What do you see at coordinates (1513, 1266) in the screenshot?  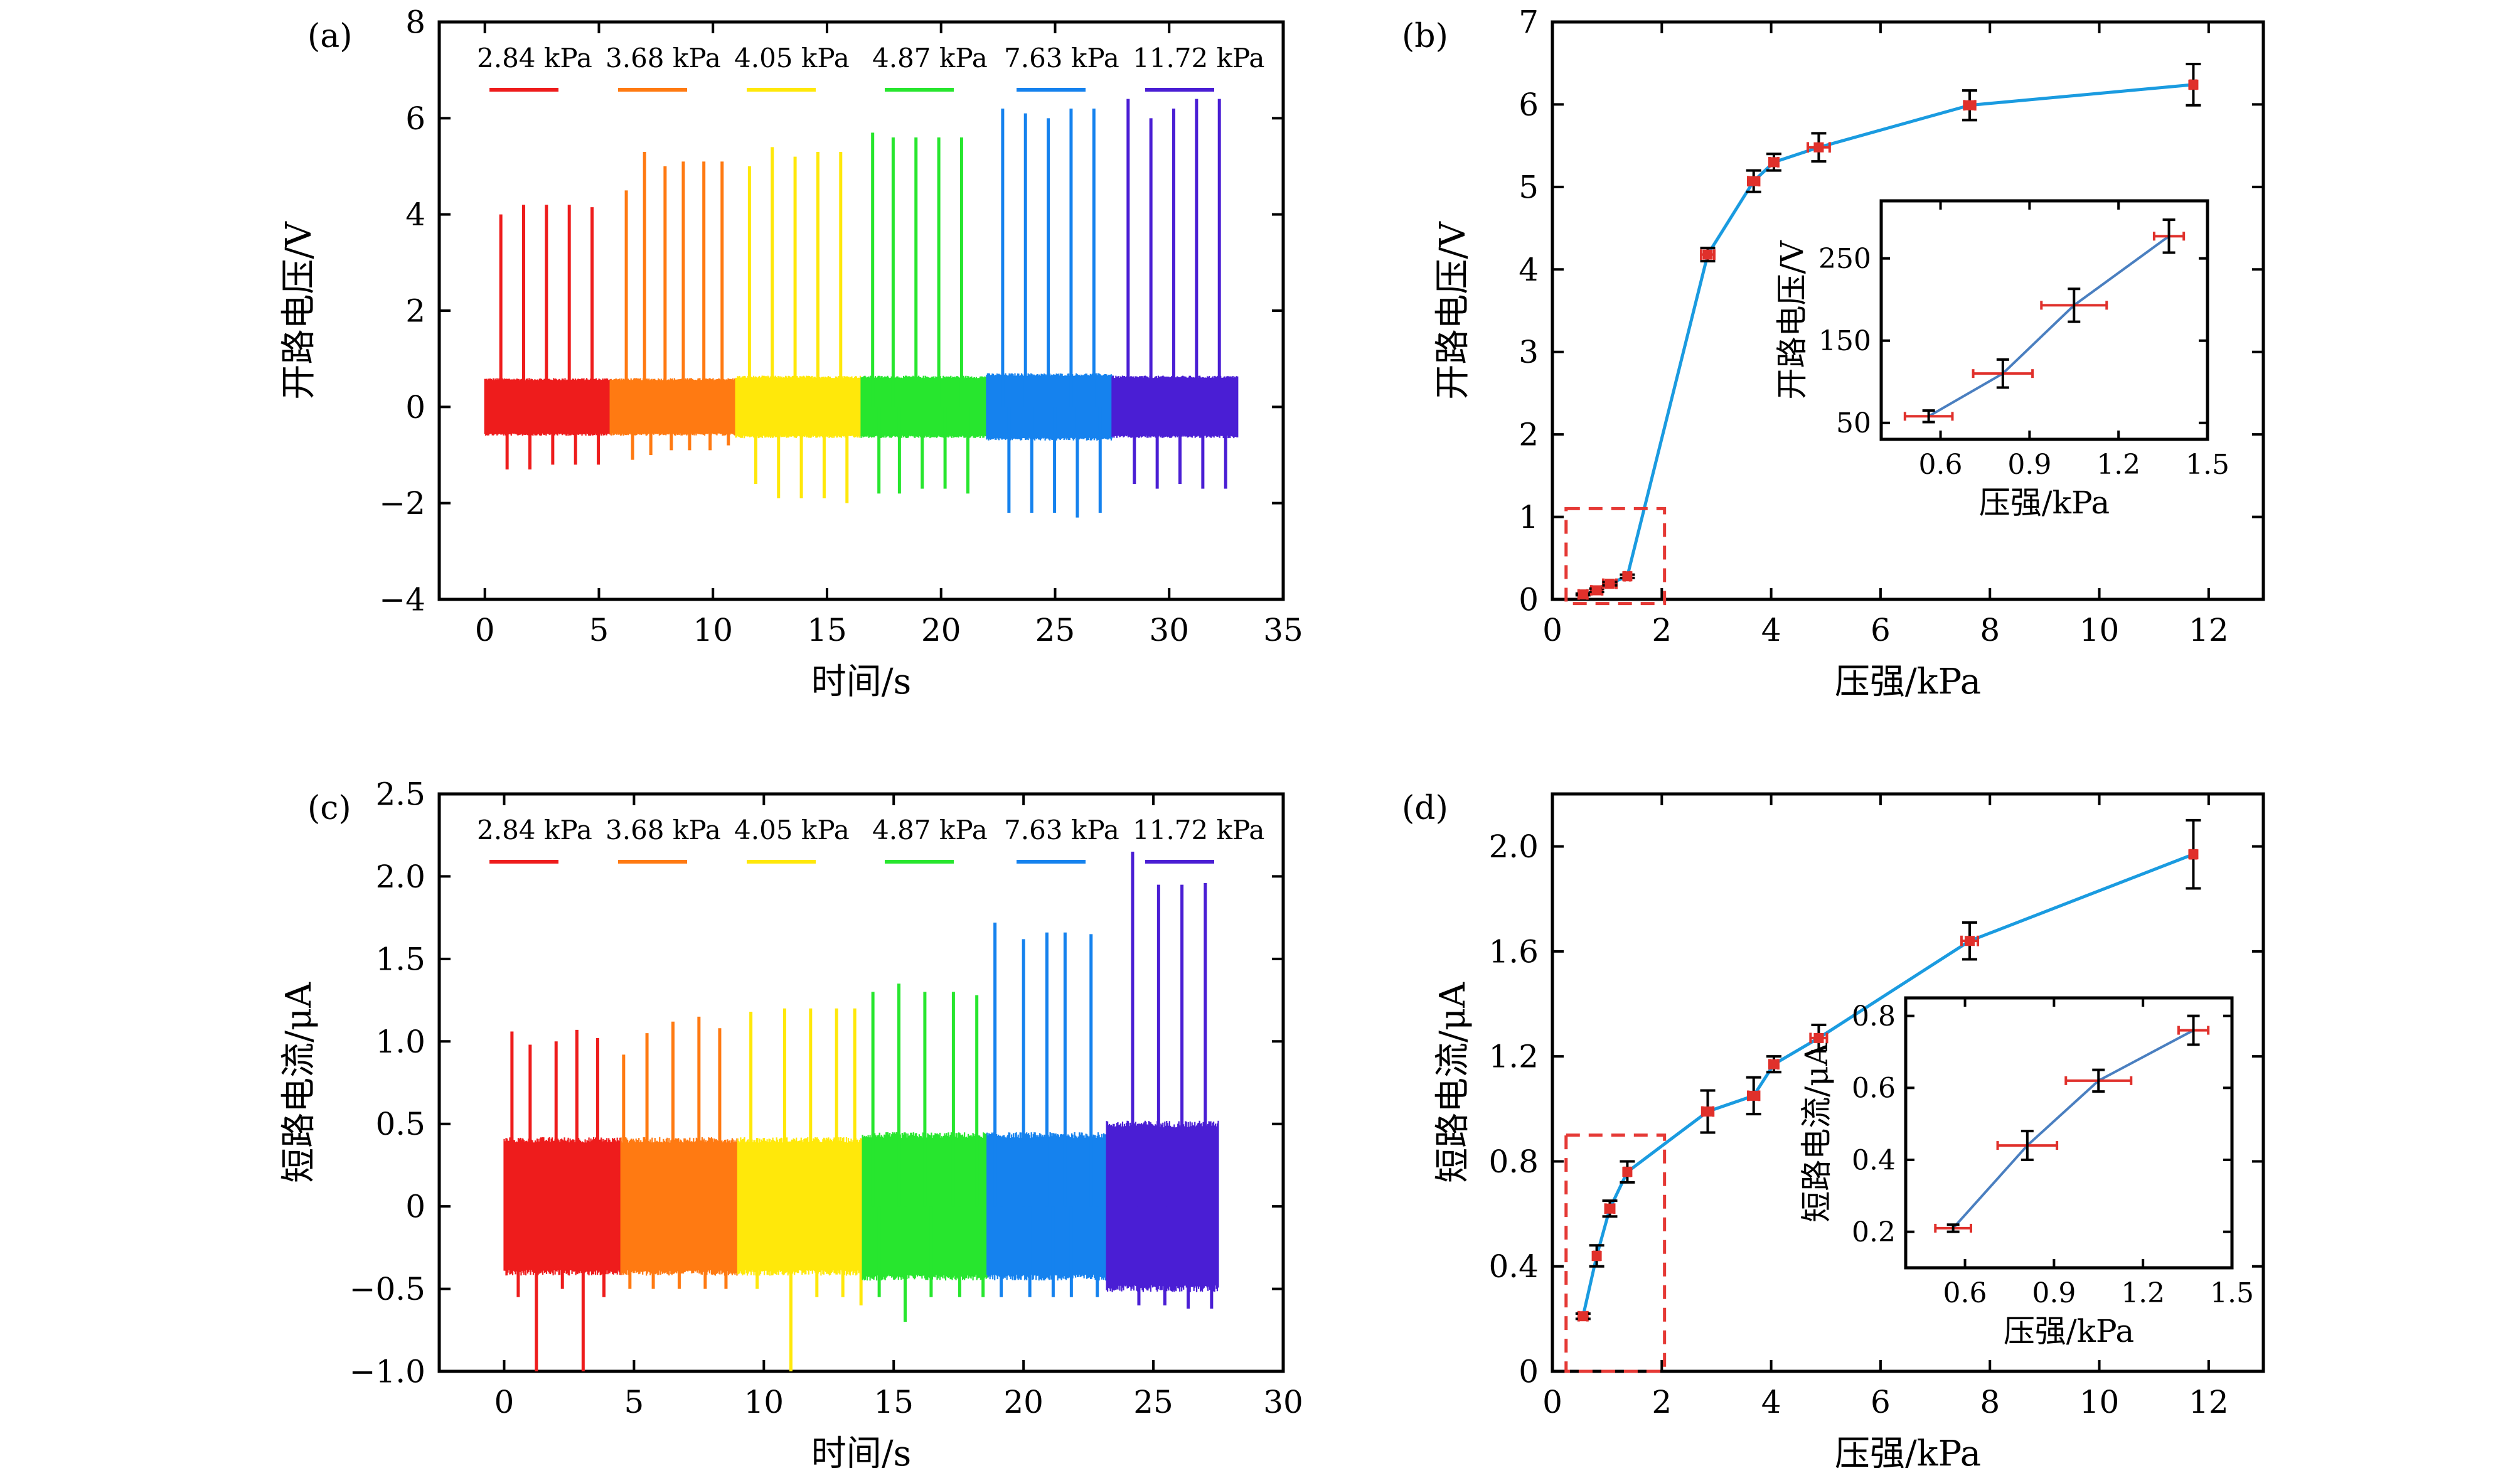 I see `y-tick-label: 0.4` at bounding box center [1513, 1266].